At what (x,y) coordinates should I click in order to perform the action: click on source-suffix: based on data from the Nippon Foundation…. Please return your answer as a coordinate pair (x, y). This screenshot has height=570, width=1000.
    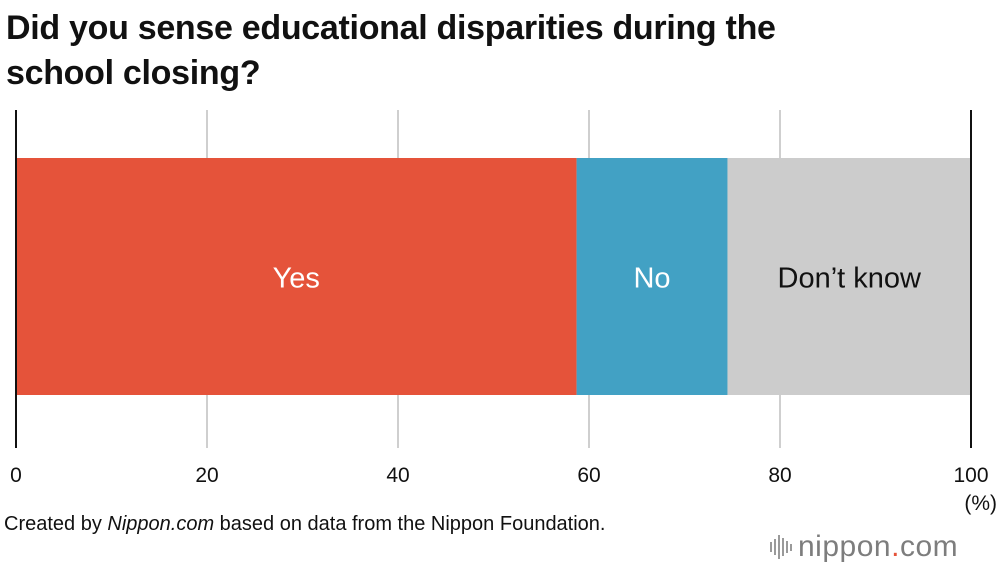
    Looking at the image, I should click on (410, 524).